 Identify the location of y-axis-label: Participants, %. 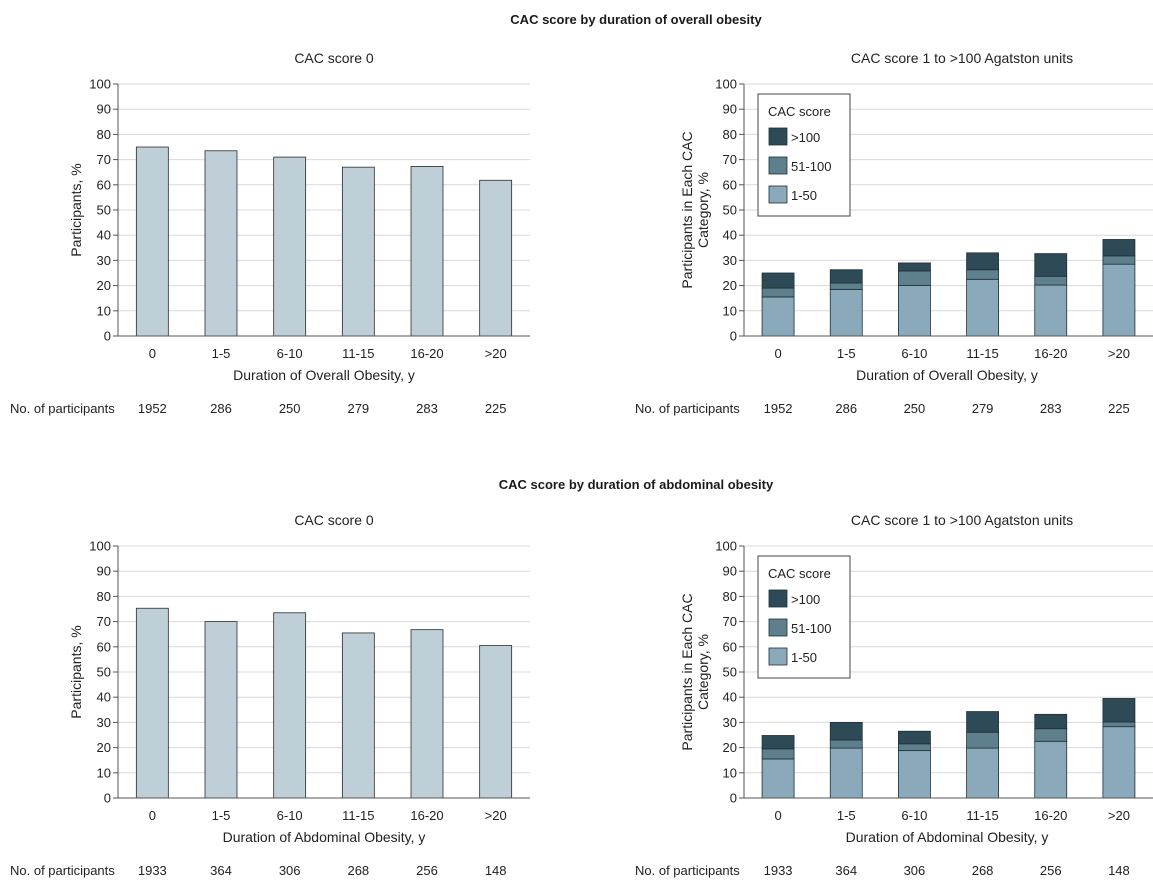
(76, 671).